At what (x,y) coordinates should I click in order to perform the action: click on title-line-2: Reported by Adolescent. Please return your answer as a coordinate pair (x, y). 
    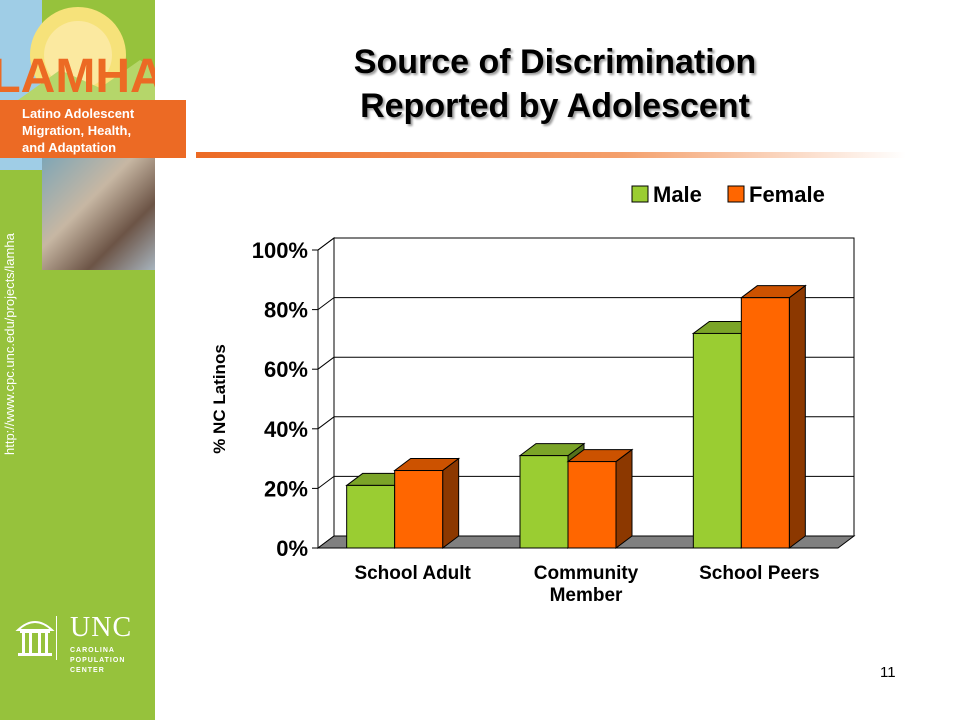
    Looking at the image, I should click on (555, 106).